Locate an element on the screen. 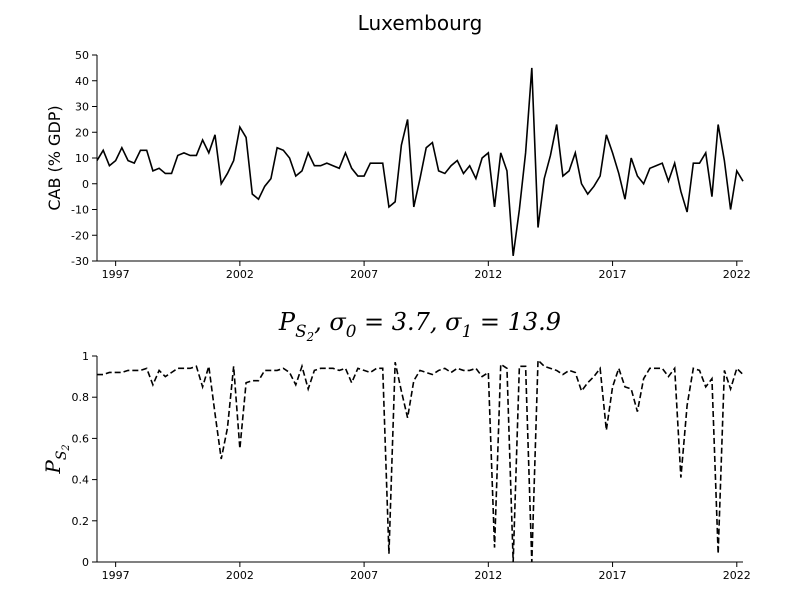  y-tick-label: -10 is located at coordinates (80, 210).